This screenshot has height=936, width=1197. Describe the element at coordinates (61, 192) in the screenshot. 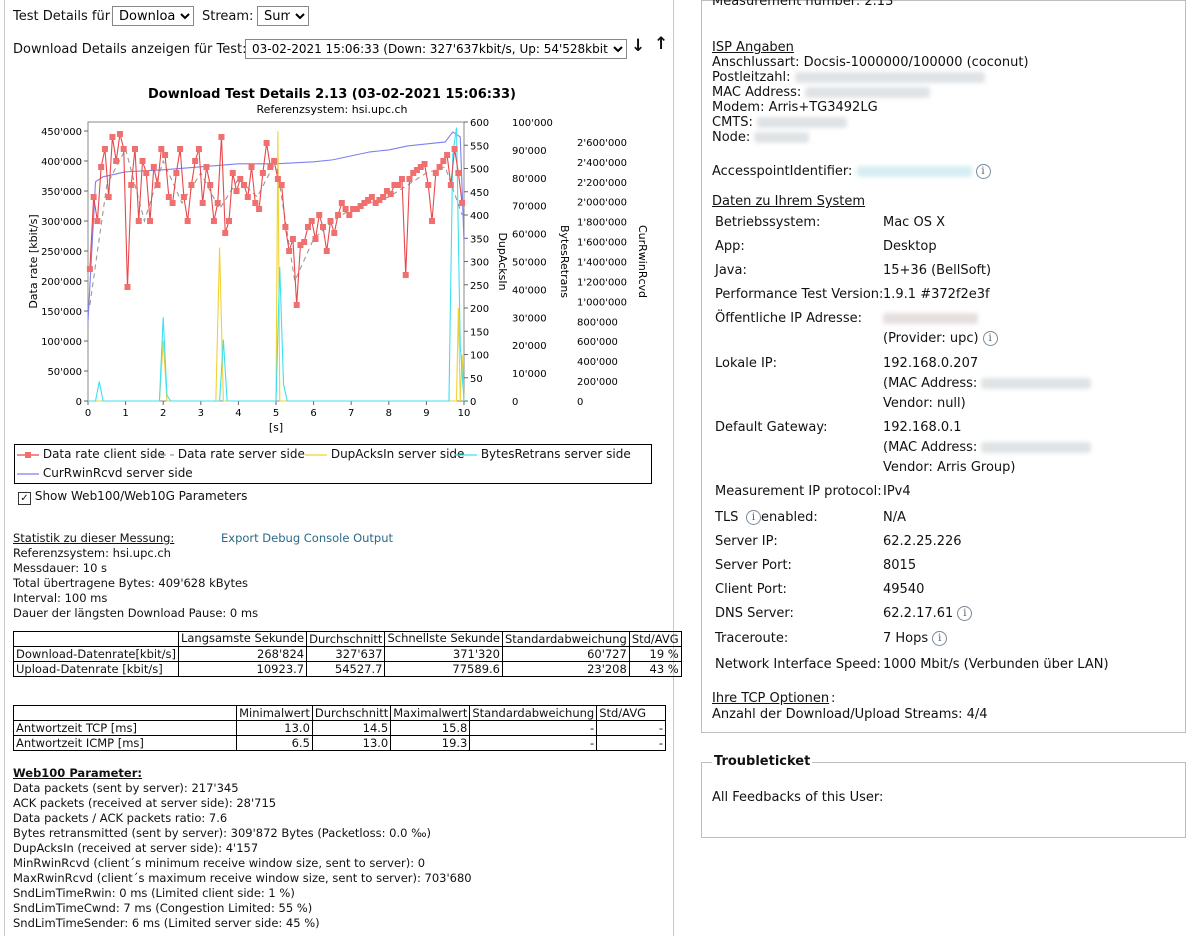

I see `y-tick-label: 350'000` at that location.